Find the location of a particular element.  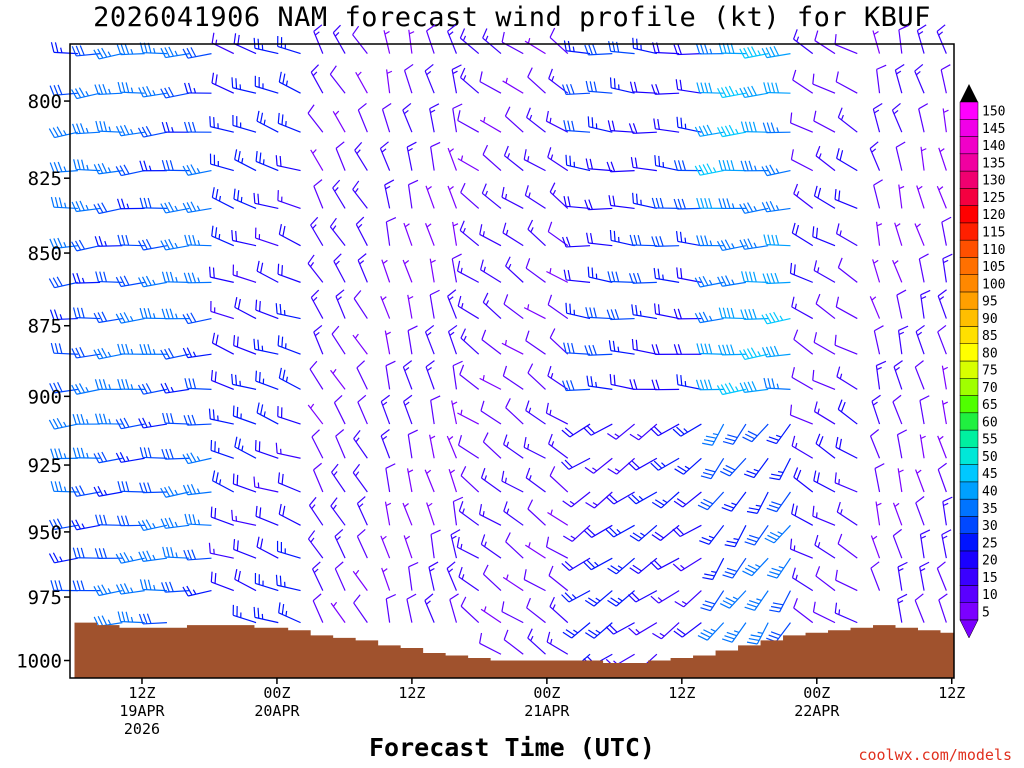

colorbar-swatch is located at coordinates (969, 387).